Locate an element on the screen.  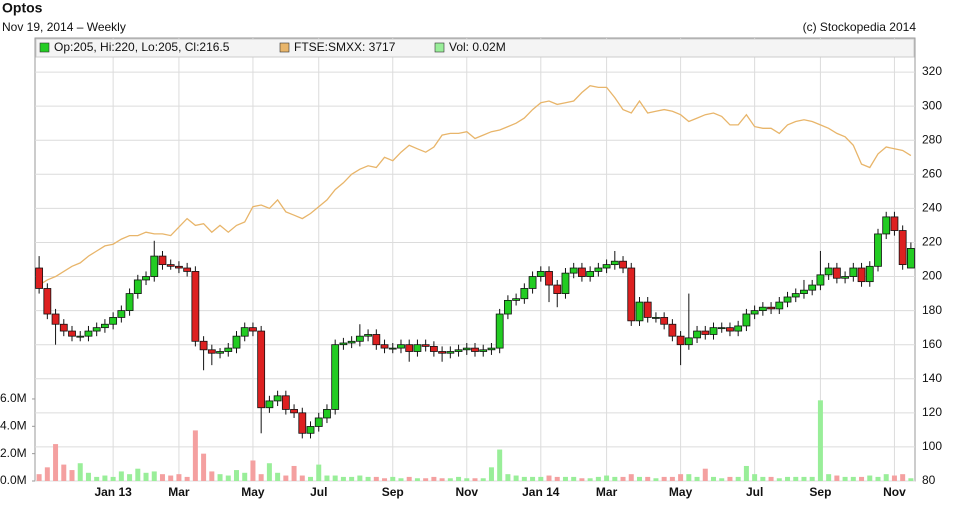
y2-tick-label: 2.0M is located at coordinates (13, 453).